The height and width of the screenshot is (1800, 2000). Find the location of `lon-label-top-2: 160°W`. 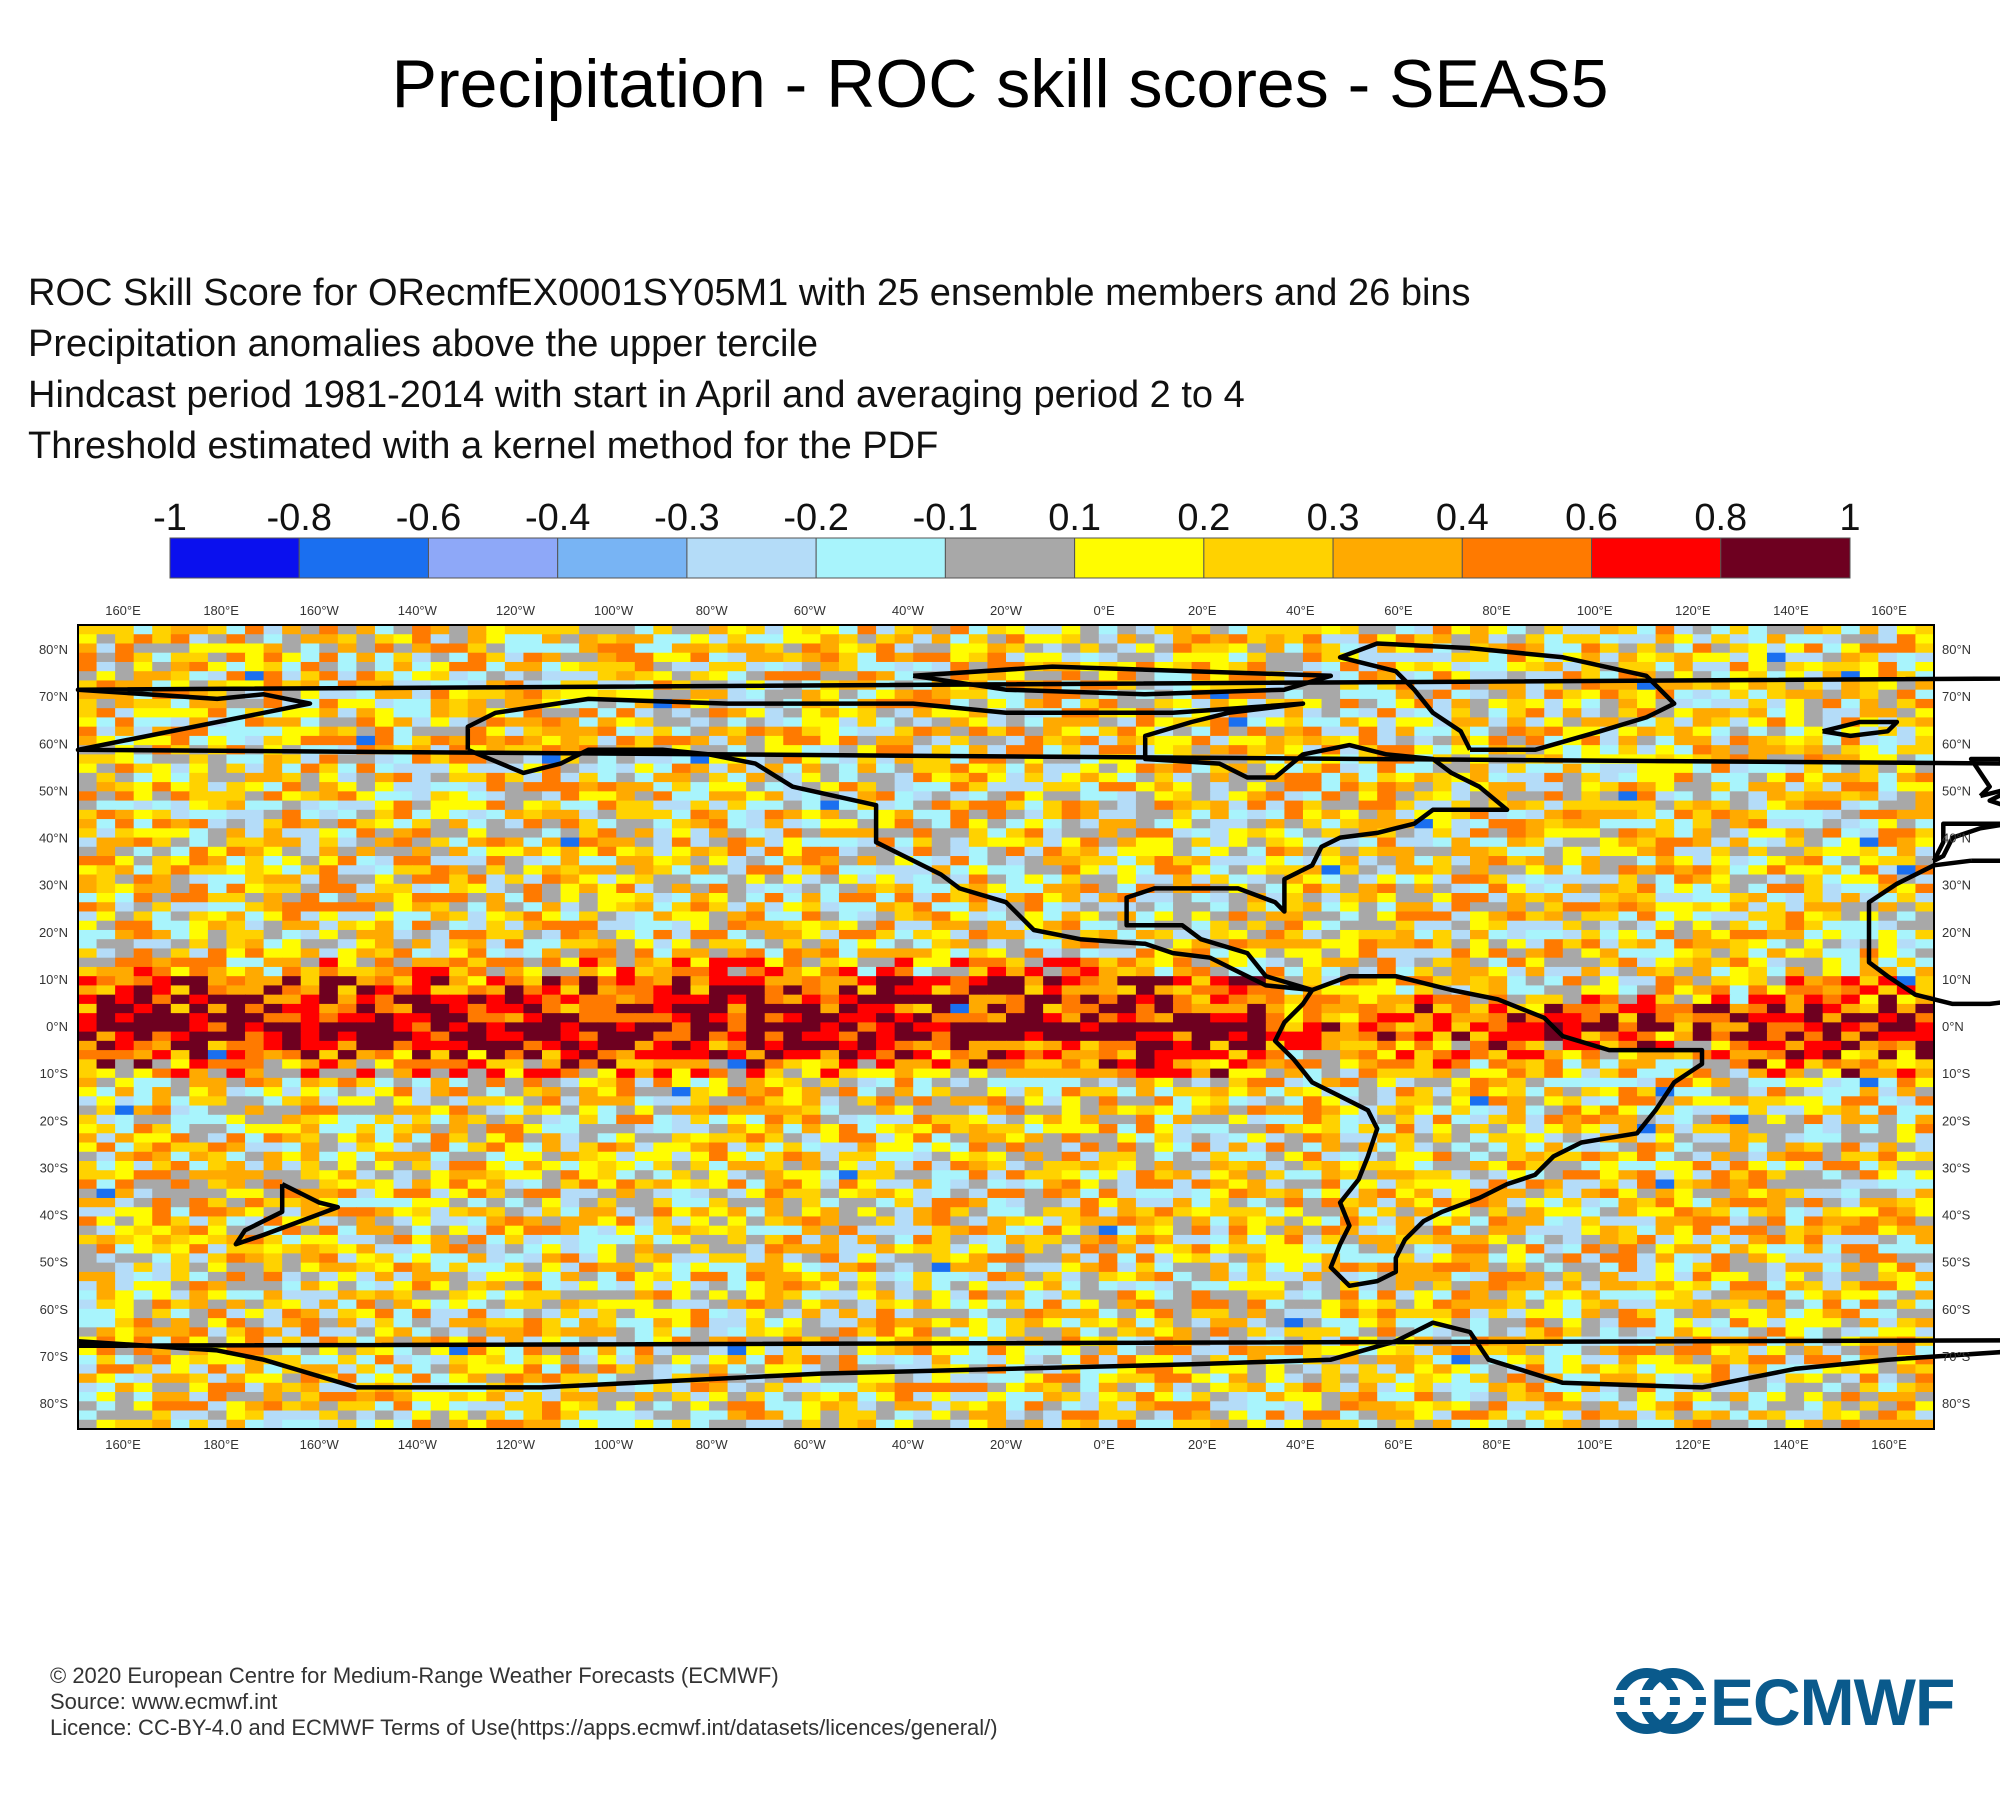

lon-label-top-2: 160°W is located at coordinates (320, 610).